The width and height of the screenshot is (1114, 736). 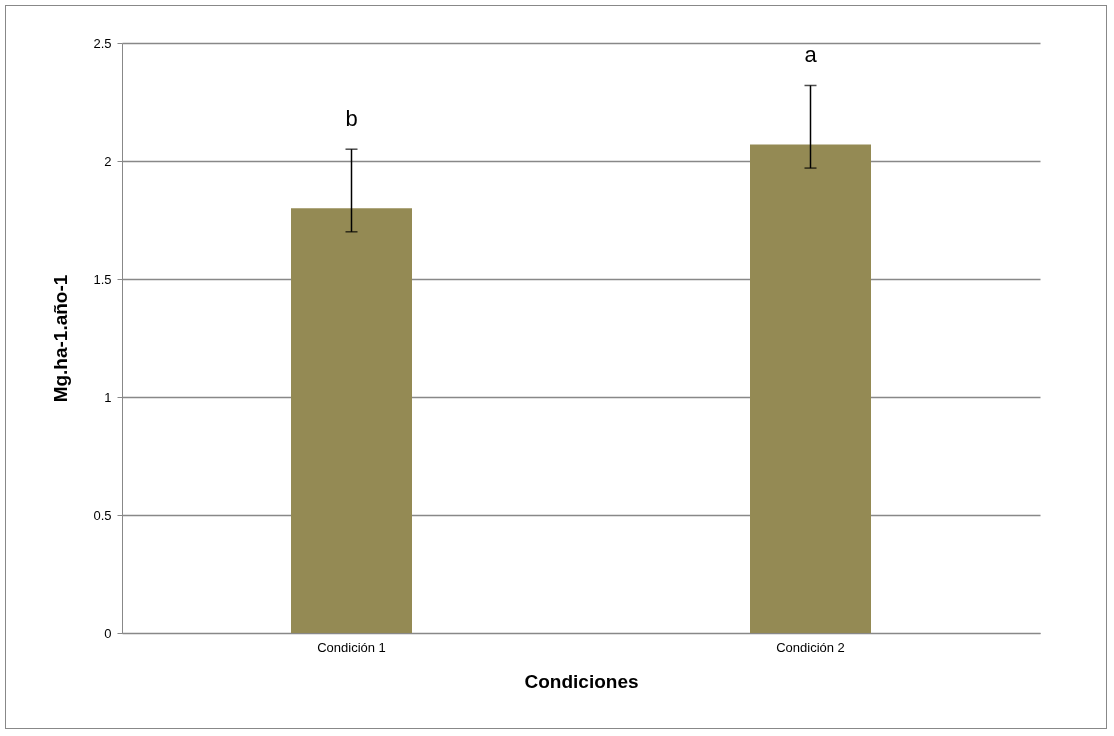 What do you see at coordinates (811, 55) in the screenshot?
I see `annotation: a` at bounding box center [811, 55].